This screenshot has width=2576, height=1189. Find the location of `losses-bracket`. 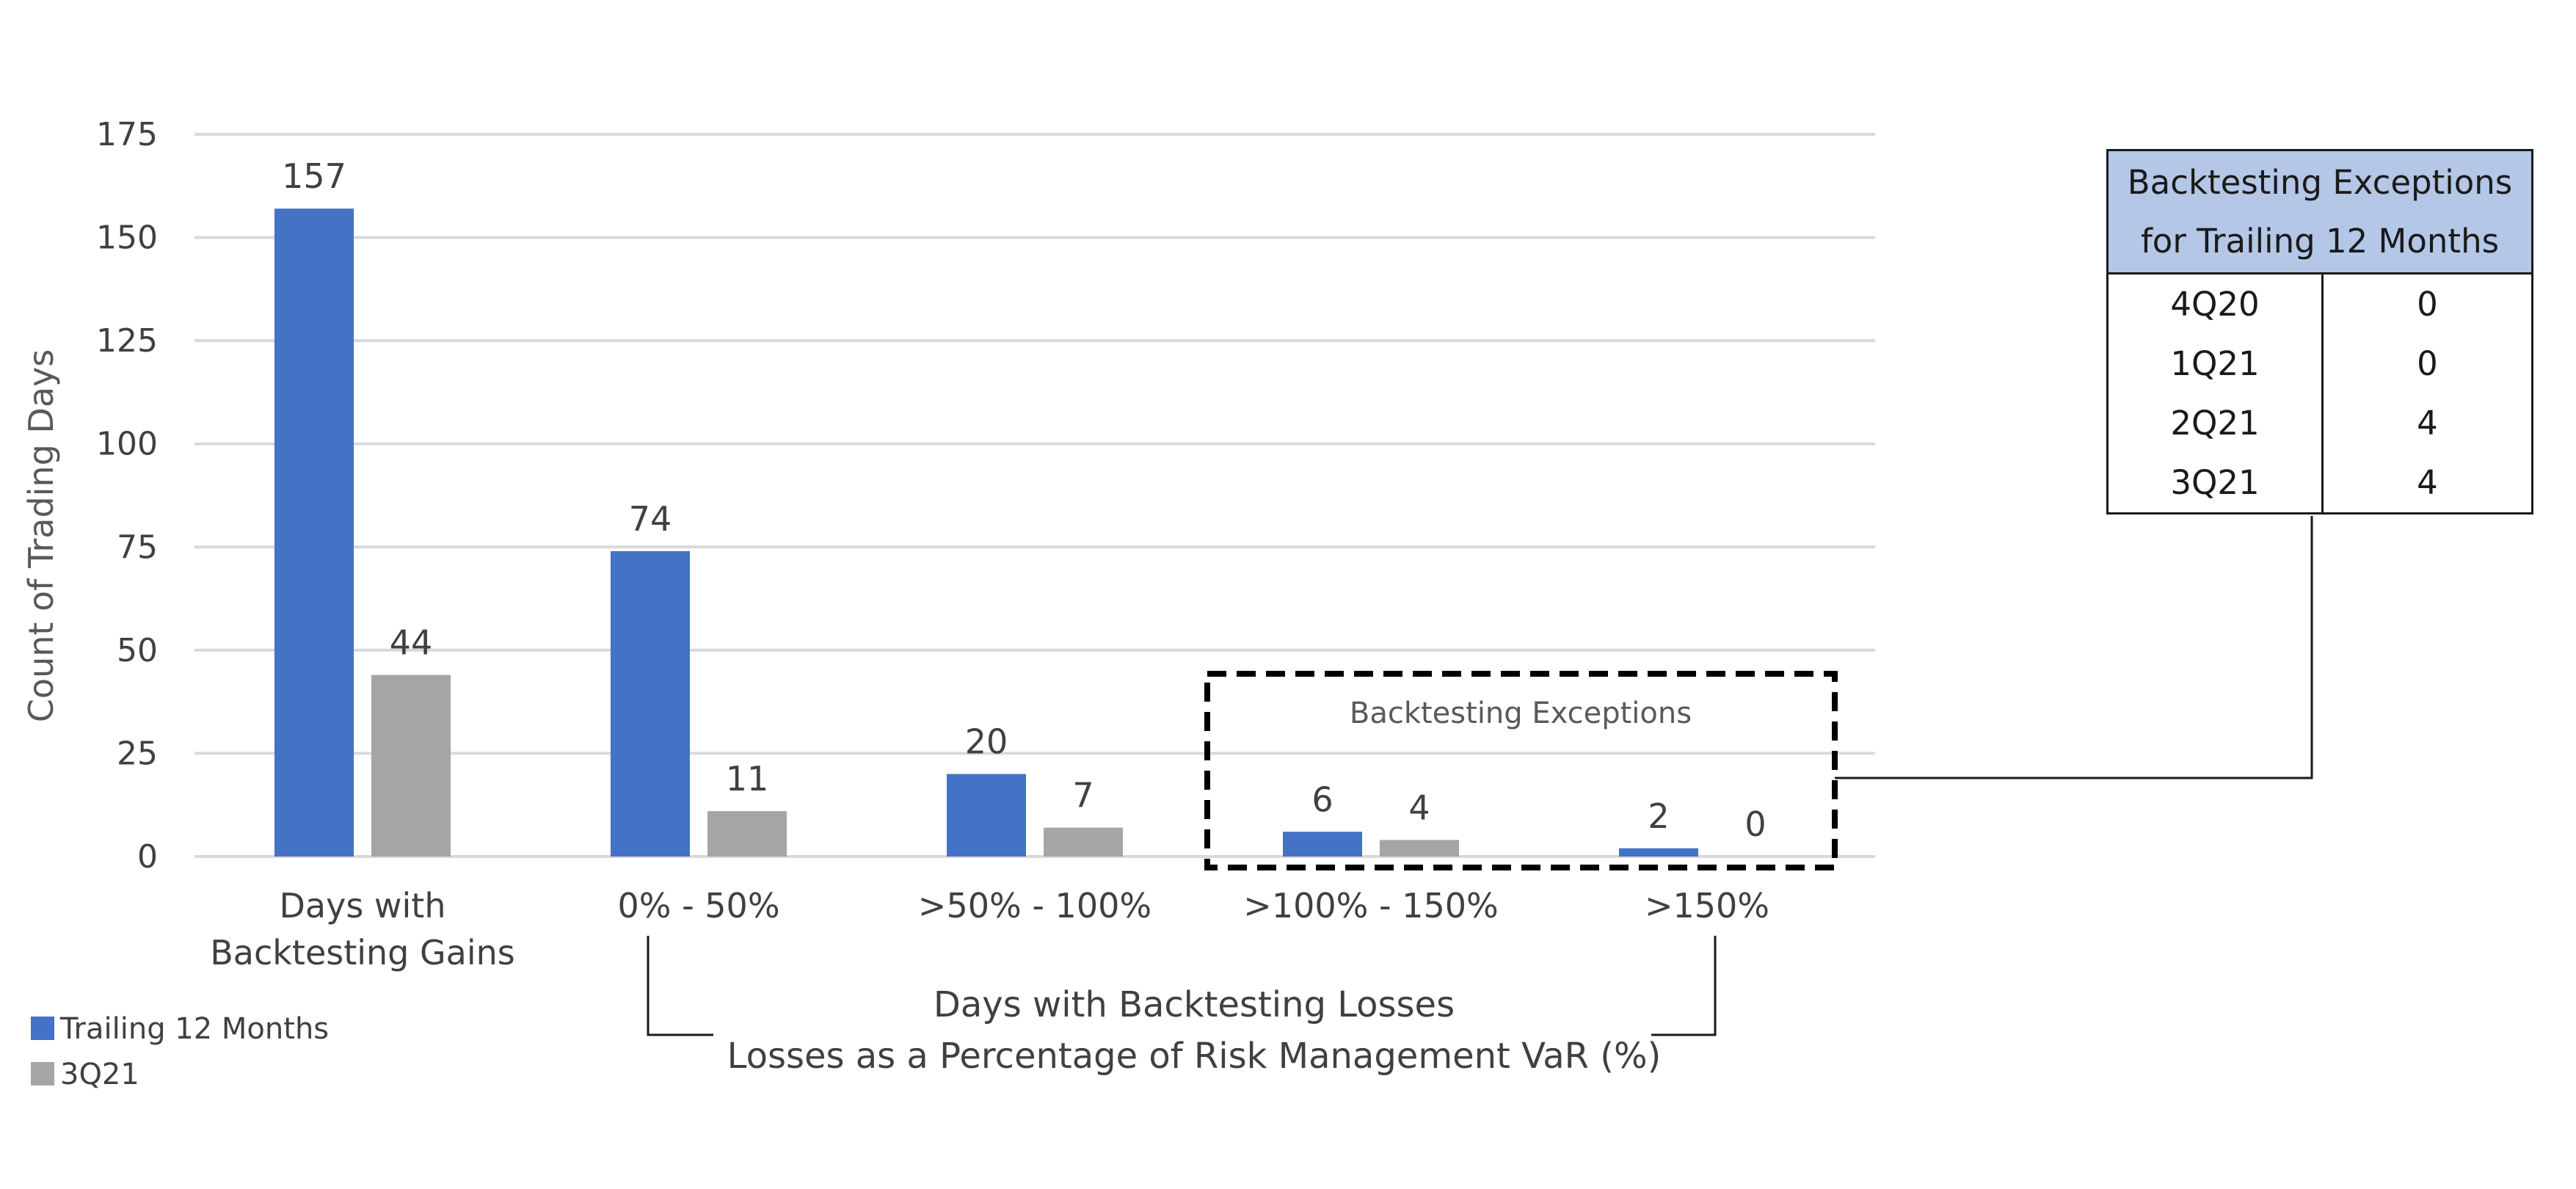

losses-bracket is located at coordinates (1182, 986).